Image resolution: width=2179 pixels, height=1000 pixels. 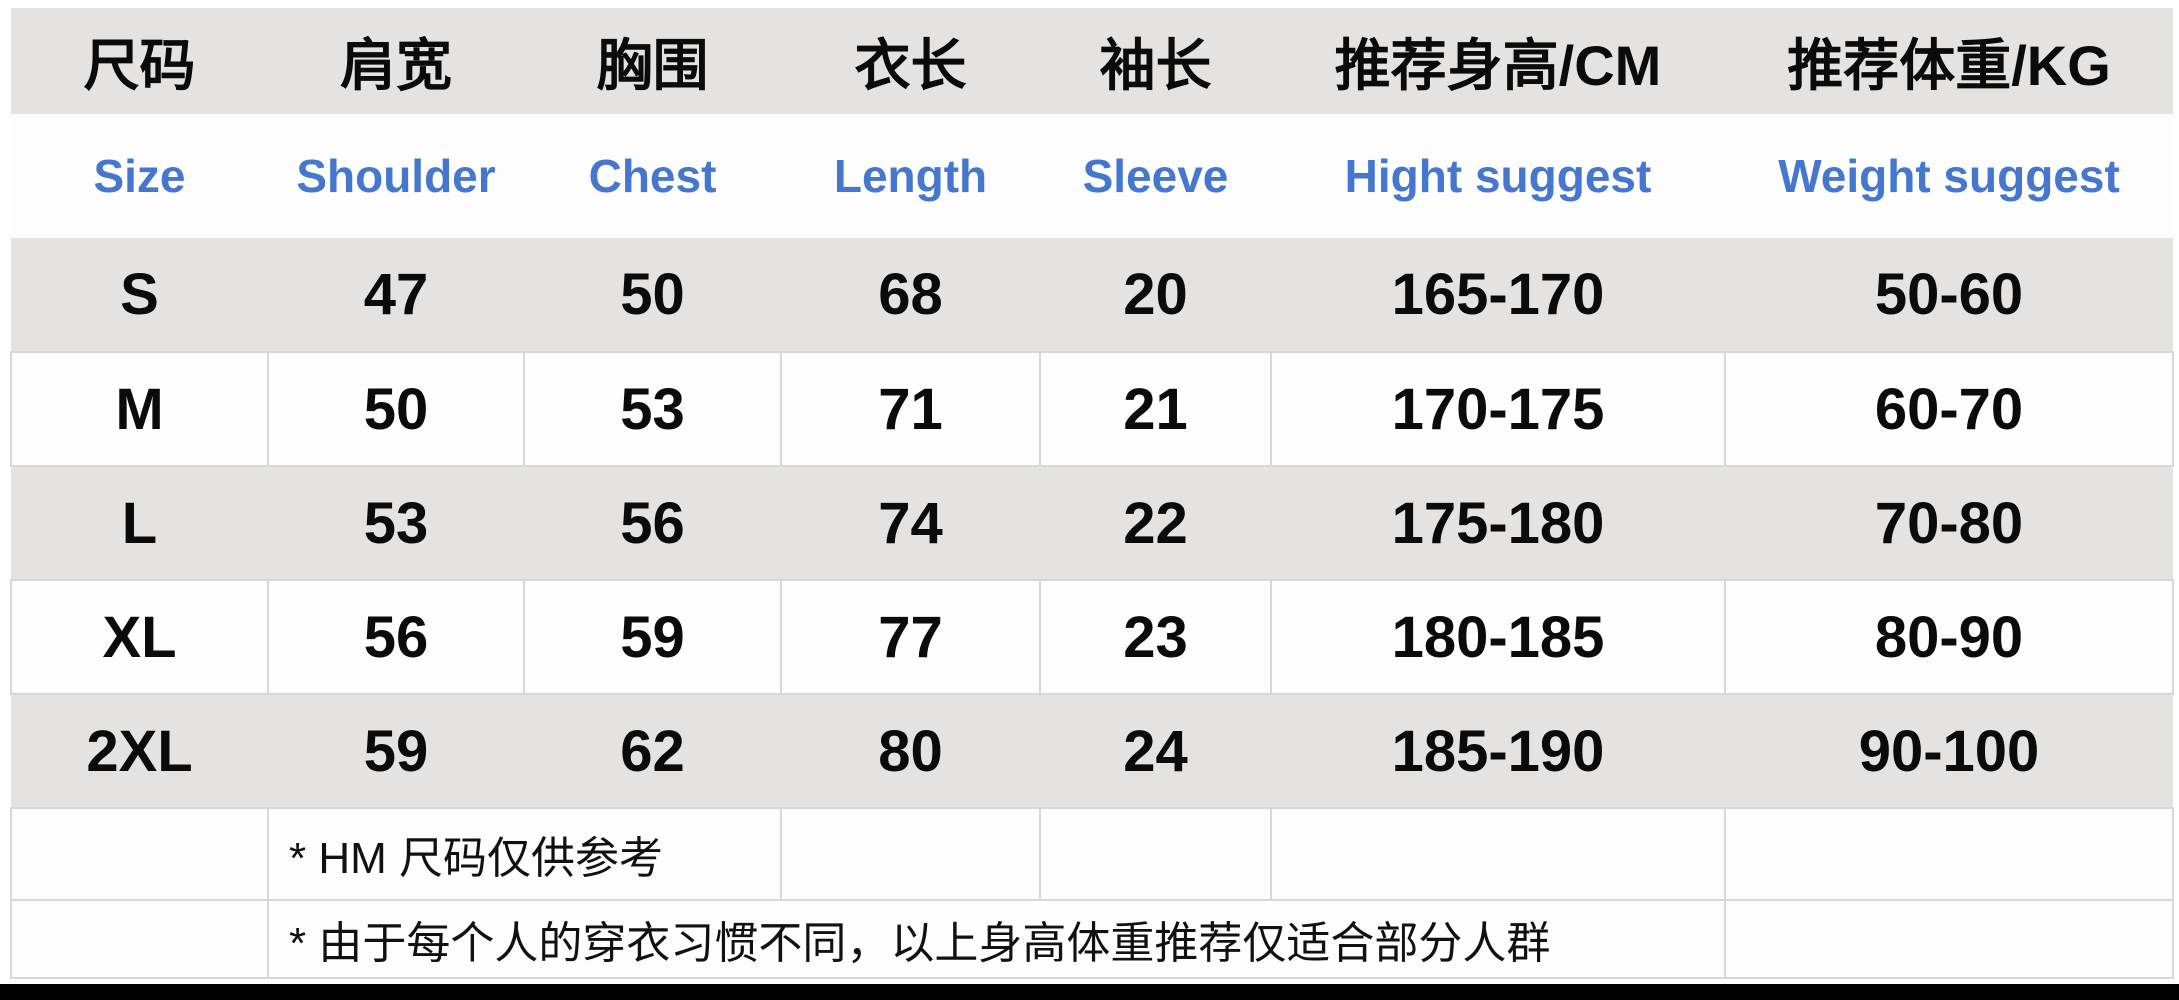 What do you see at coordinates (1949, 751) in the screenshot?
I see `cell-weight: 90-100` at bounding box center [1949, 751].